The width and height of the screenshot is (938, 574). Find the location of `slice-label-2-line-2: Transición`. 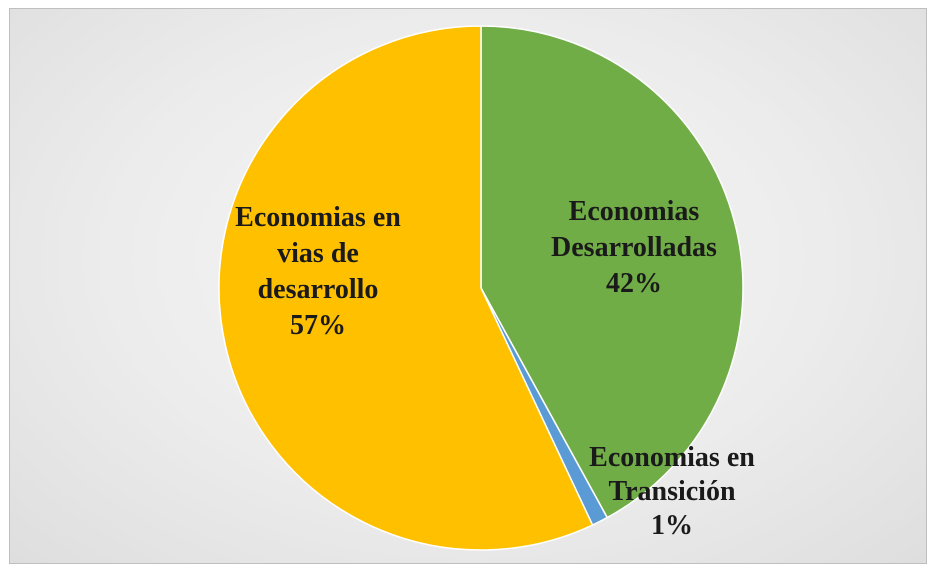

slice-label-2-line-2: Transición is located at coordinates (671, 491).